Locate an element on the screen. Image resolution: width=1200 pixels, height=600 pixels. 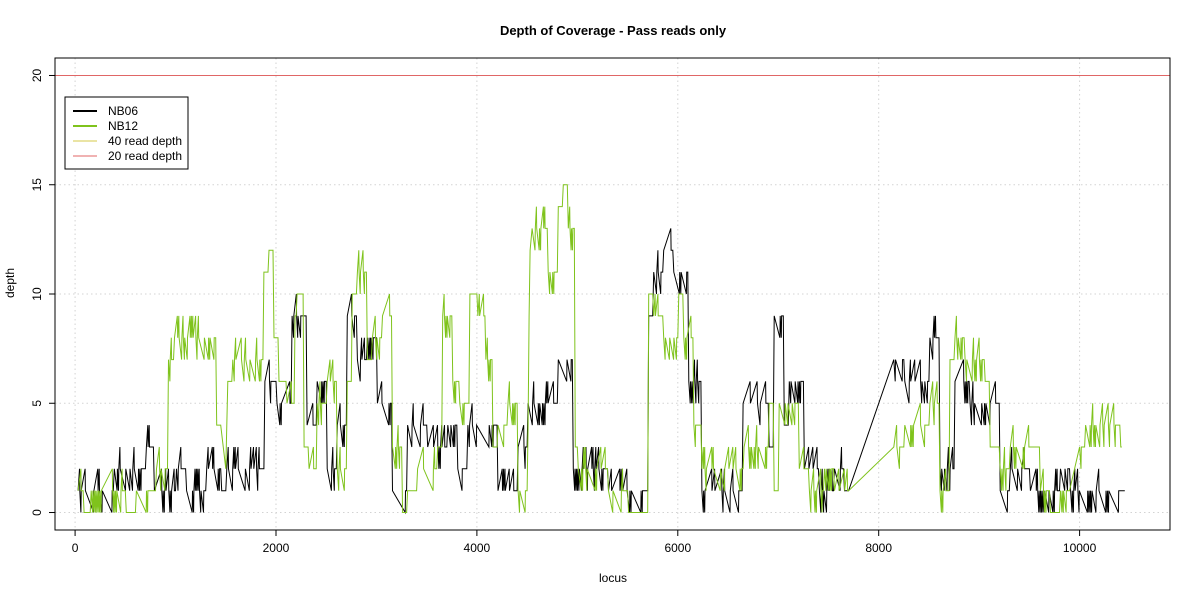
x-tick-label: 2000 is located at coordinates (276, 548).